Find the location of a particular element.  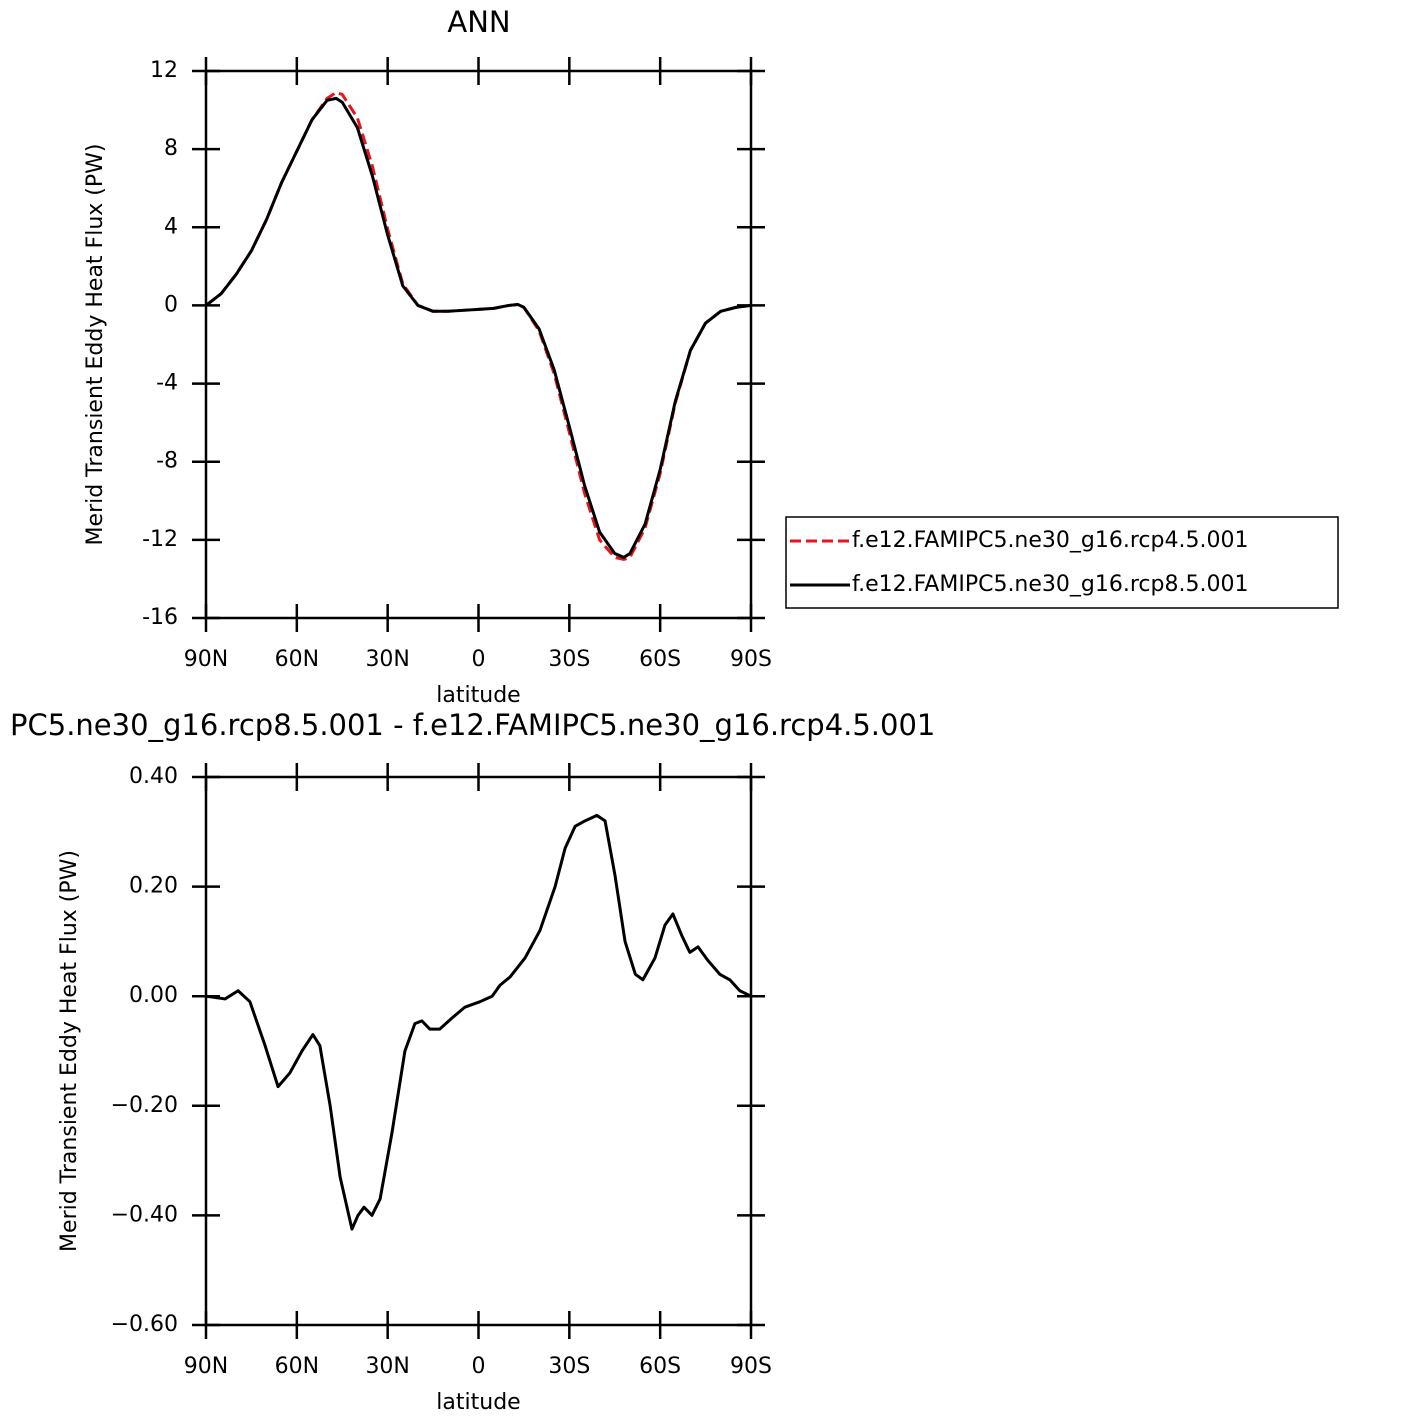

y-tick-label: -16 is located at coordinates (160, 617).